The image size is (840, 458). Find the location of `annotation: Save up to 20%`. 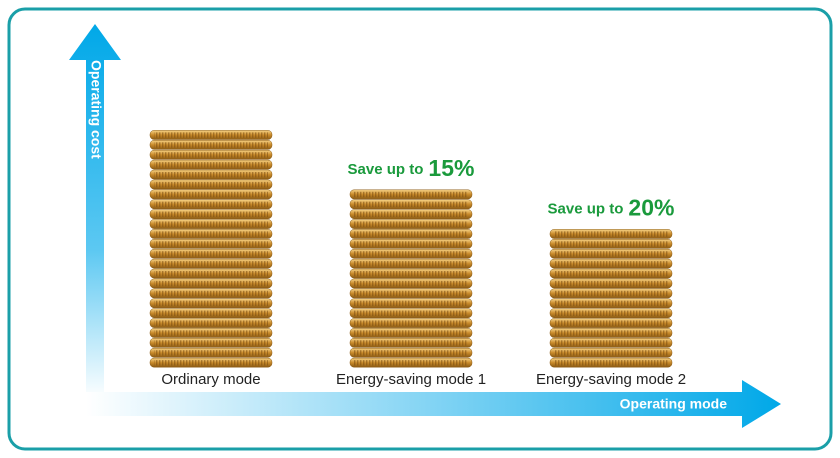

annotation: Save up to 20% is located at coordinates (611, 207).